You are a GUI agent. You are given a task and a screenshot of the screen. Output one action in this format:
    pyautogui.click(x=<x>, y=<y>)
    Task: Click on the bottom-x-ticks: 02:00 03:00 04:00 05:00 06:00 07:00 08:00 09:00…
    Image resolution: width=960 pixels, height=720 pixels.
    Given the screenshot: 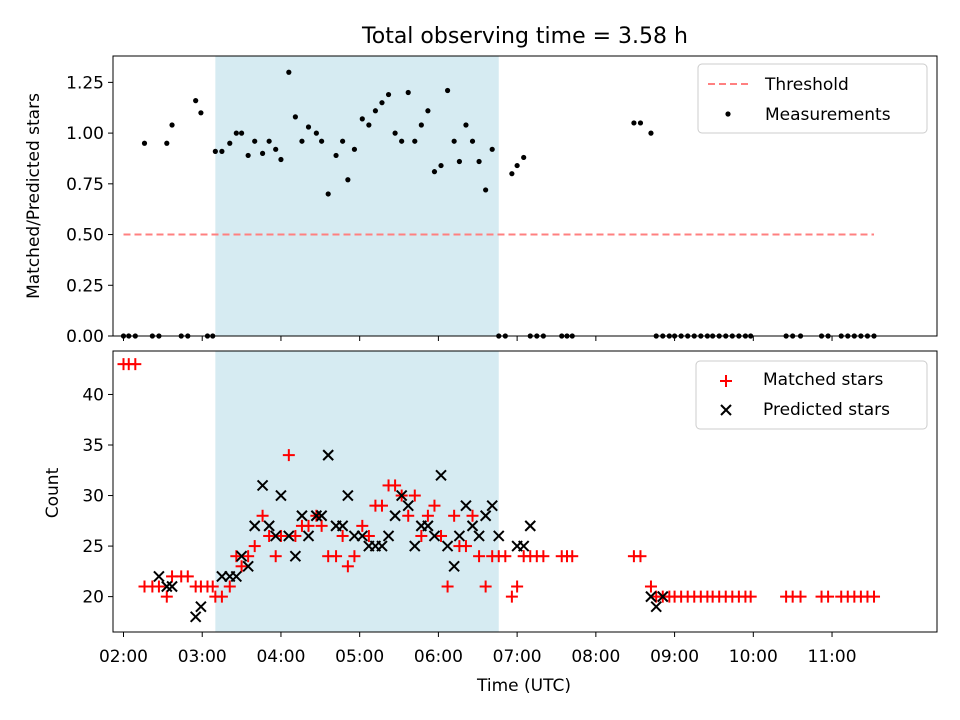 What is the action you would take?
    pyautogui.click(x=478, y=649)
    